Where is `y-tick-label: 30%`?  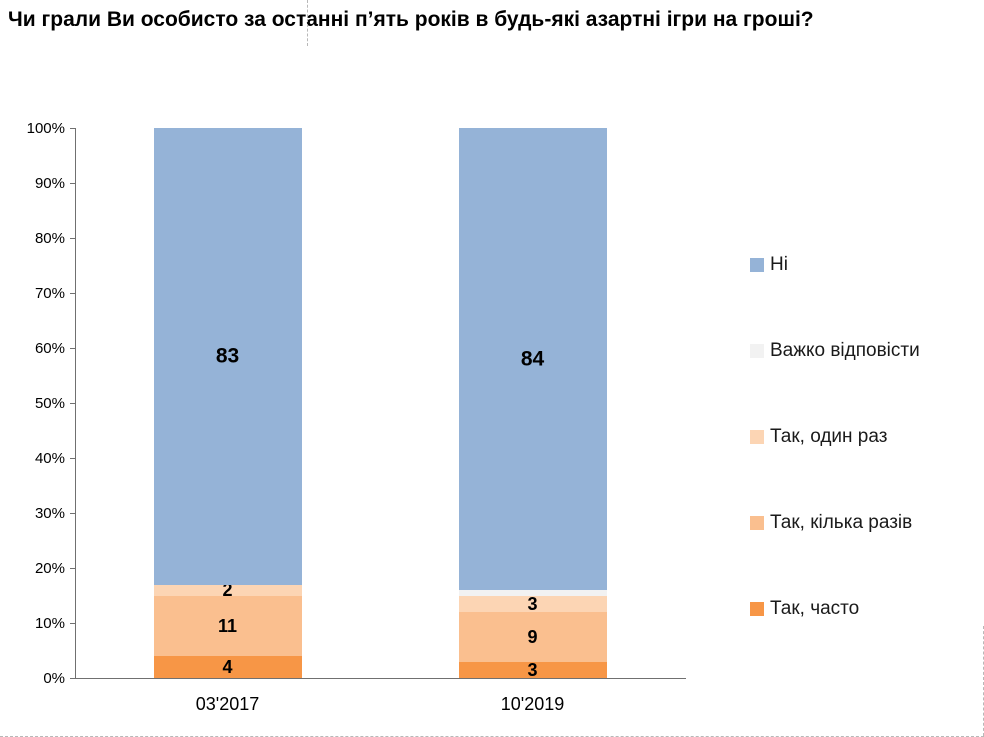 y-tick-label: 30% is located at coordinates (49, 513).